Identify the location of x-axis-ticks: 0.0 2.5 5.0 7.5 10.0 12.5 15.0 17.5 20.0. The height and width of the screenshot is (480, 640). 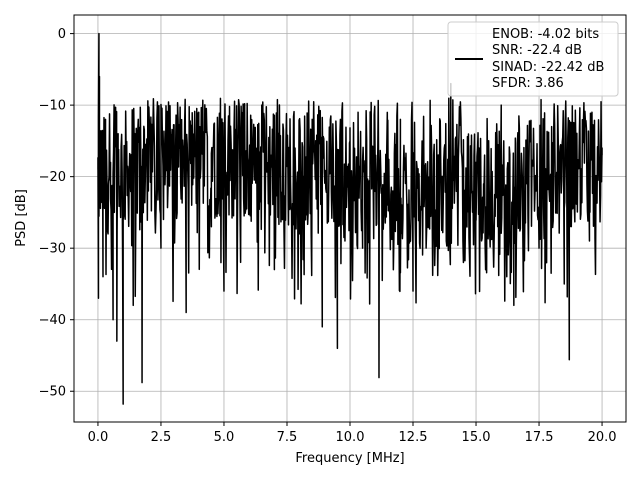
(352, 433).